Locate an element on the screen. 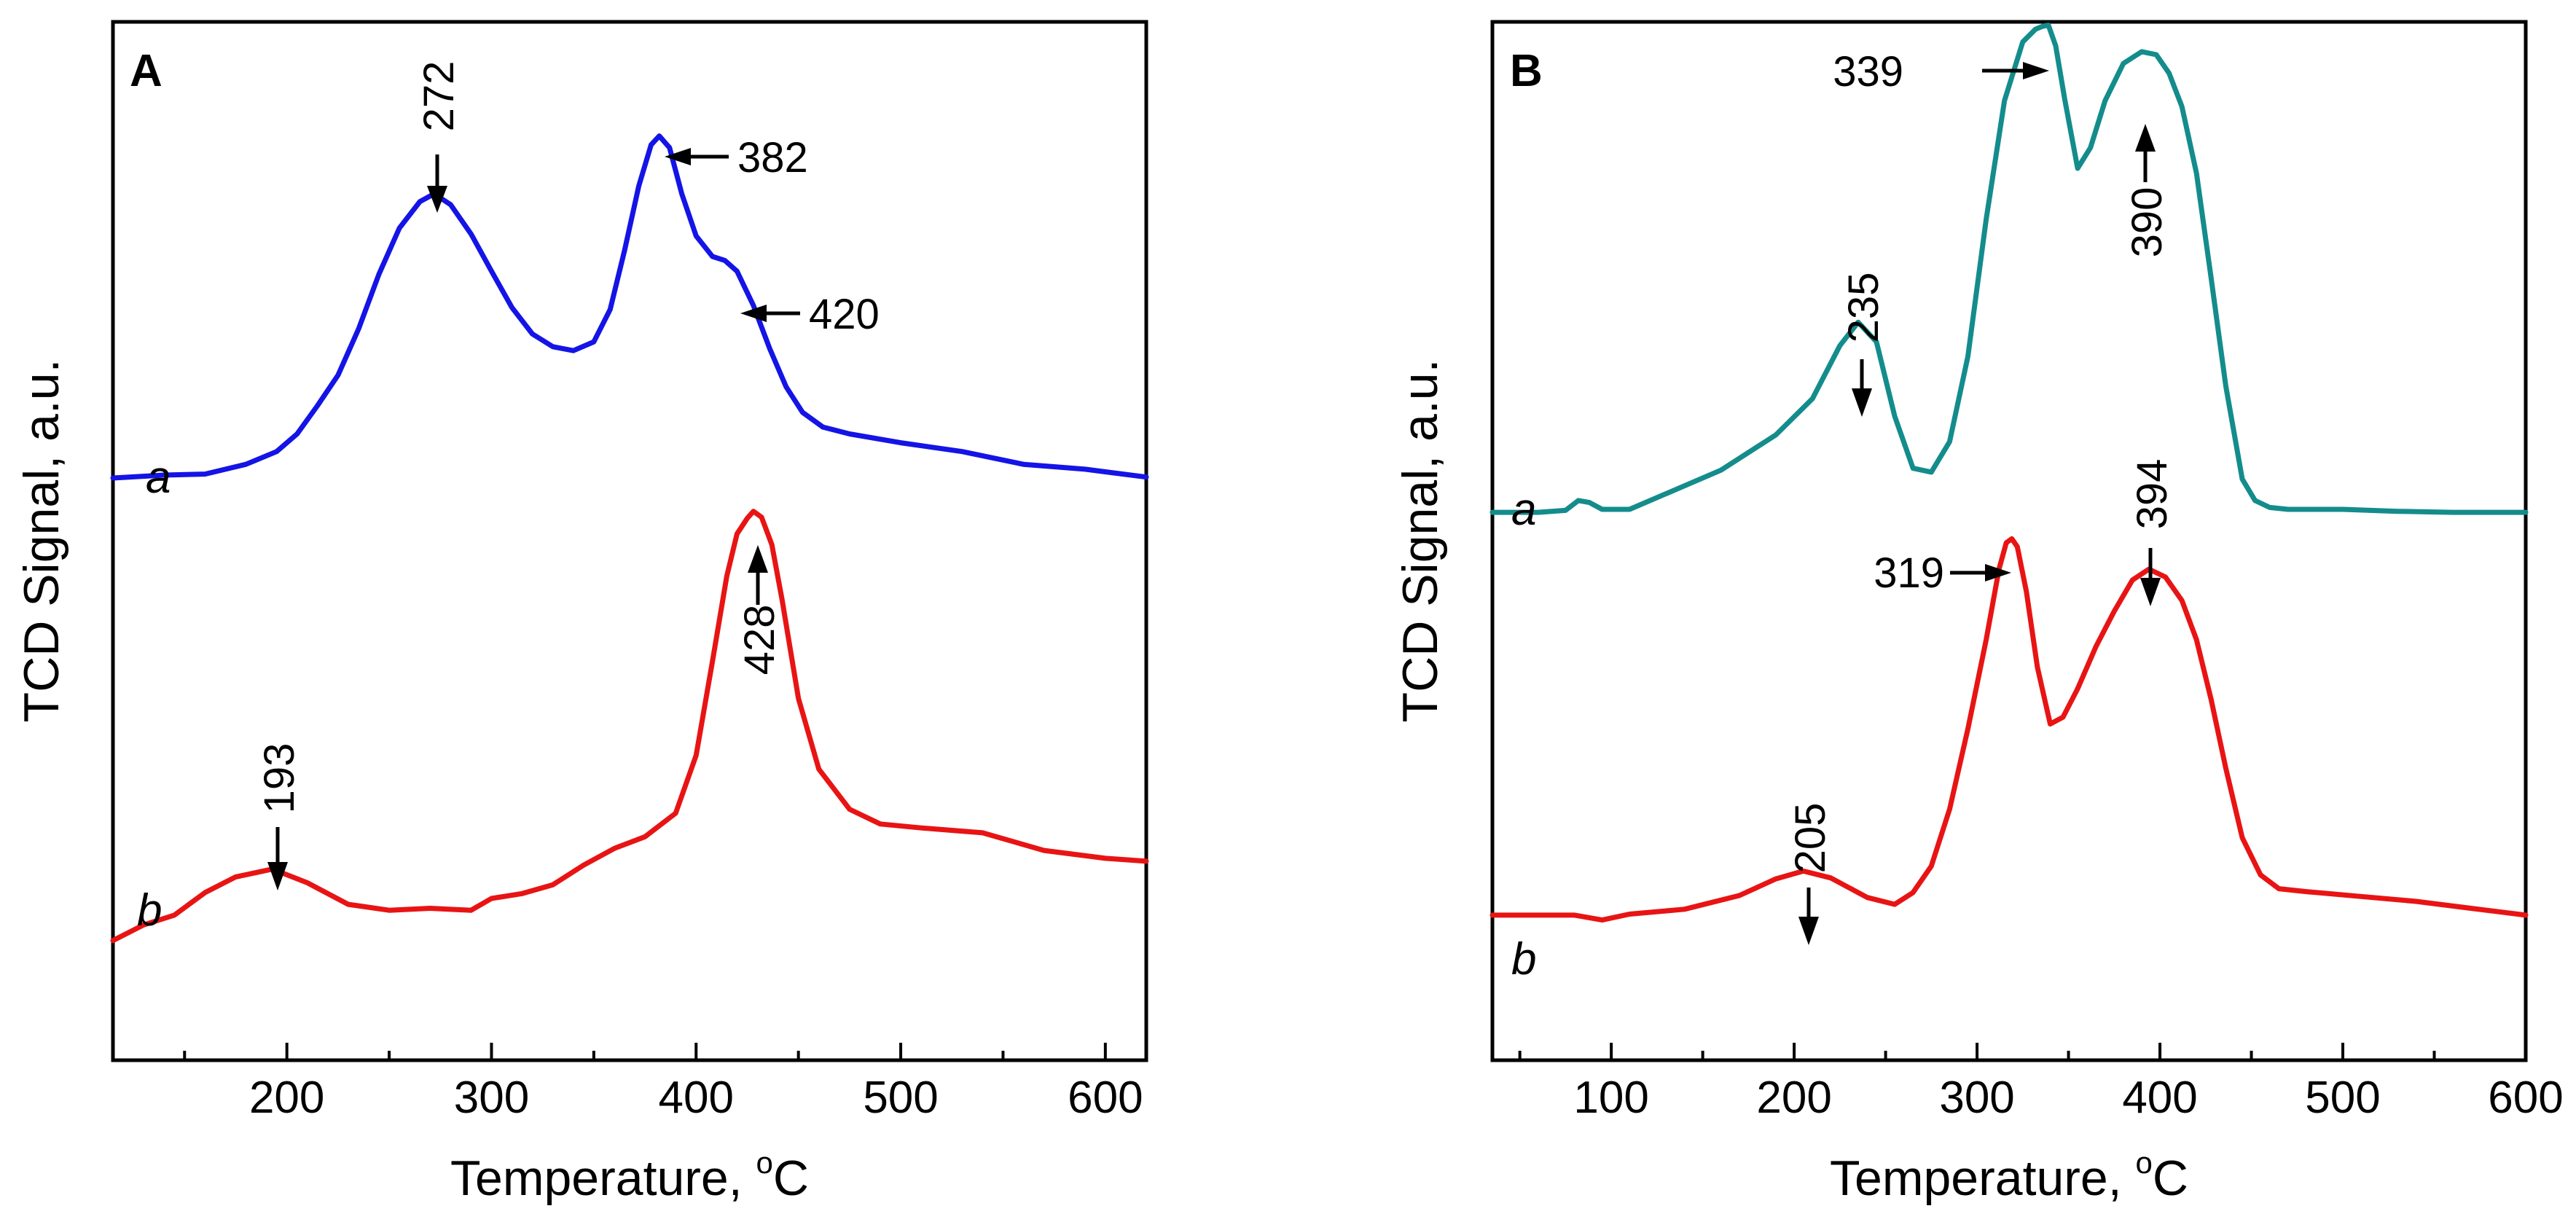  panel-a-x-axis-title: Temperature, oC is located at coordinates (629, 1175).